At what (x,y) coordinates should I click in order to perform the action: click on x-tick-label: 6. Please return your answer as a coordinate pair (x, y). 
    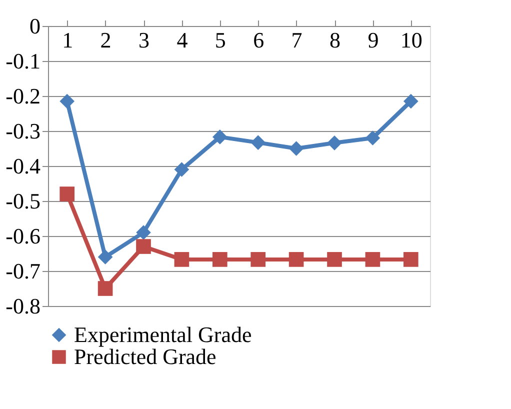
    Looking at the image, I should click on (258, 40).